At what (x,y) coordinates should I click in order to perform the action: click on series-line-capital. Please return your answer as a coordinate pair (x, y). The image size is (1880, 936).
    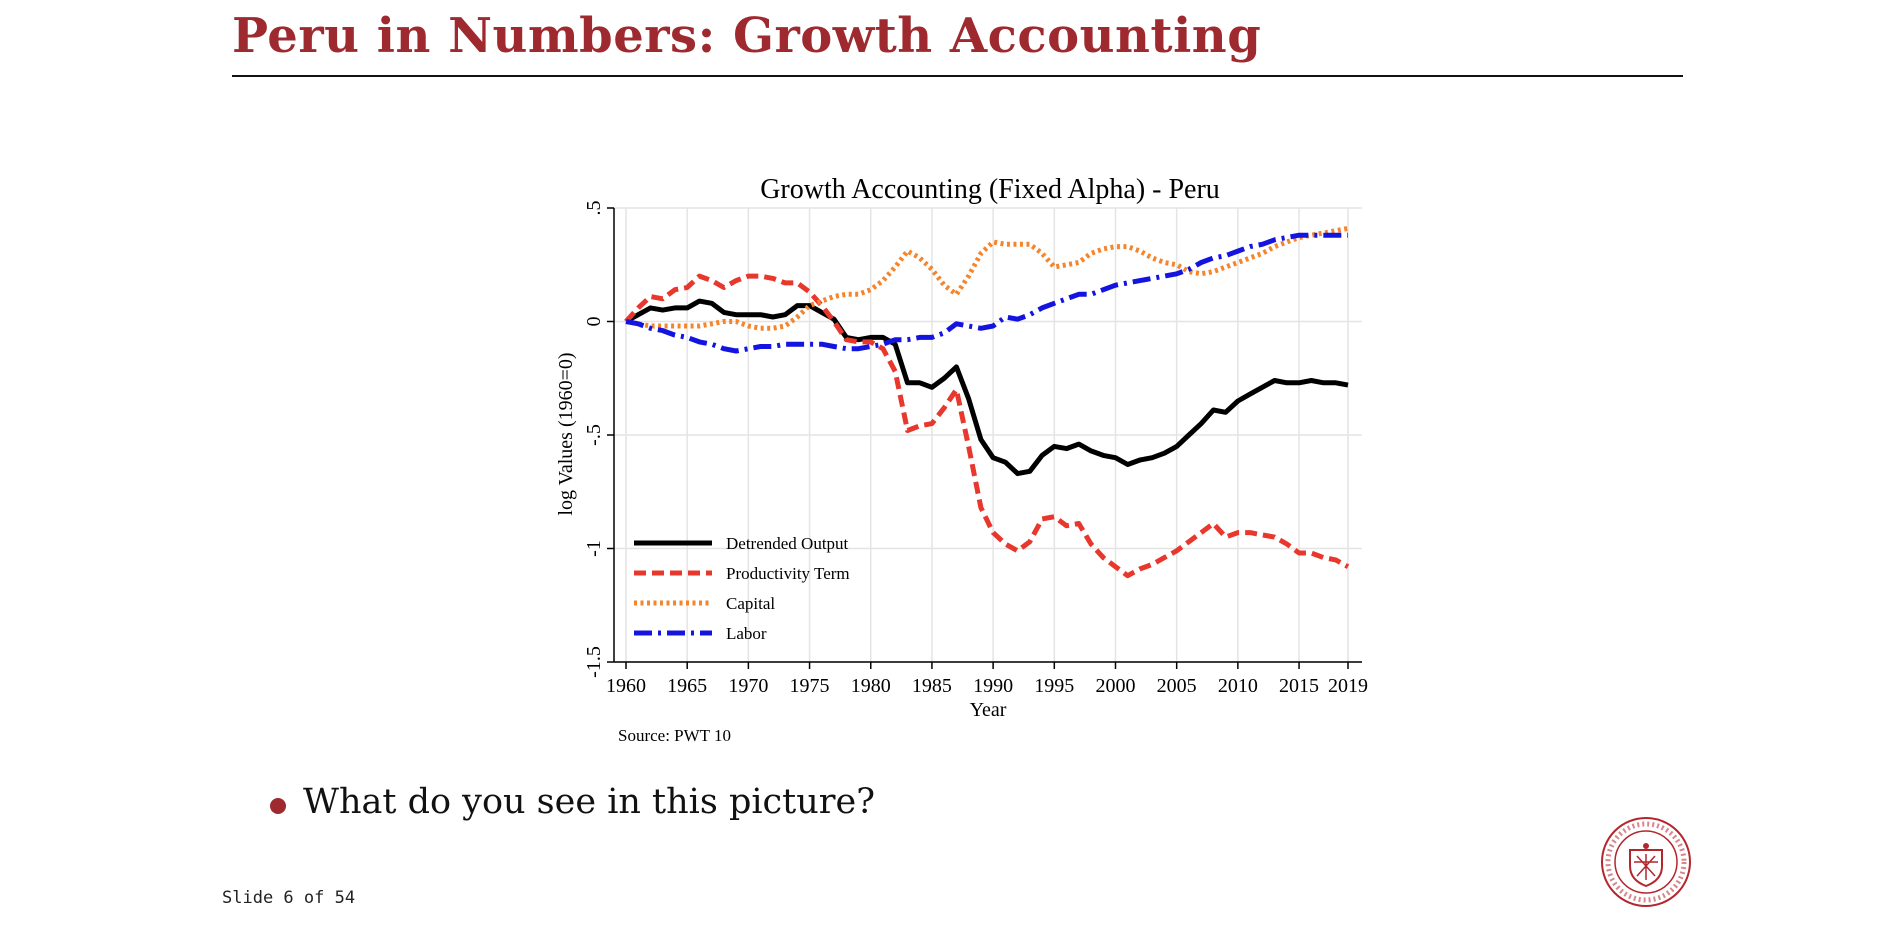
    Looking at the image, I should click on (987, 278).